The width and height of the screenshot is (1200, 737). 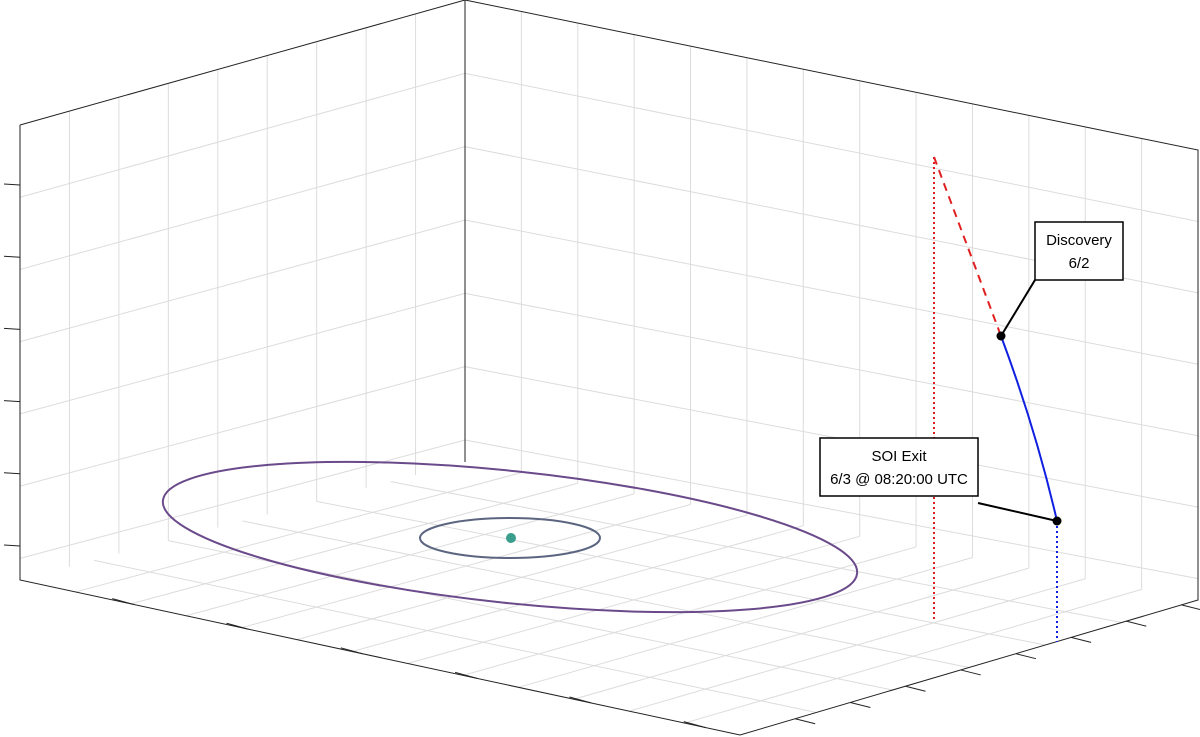 I want to click on orbits, so click(x=510, y=537).